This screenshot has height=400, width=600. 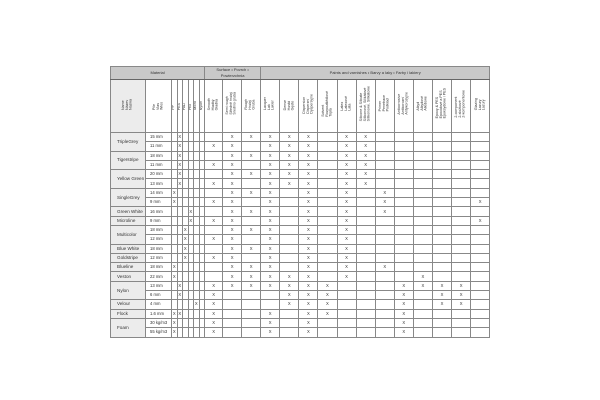 What do you see at coordinates (384, 103) in the screenshot?
I see `column-header-label: Primer Penetrace Podkład` at bounding box center [384, 103].